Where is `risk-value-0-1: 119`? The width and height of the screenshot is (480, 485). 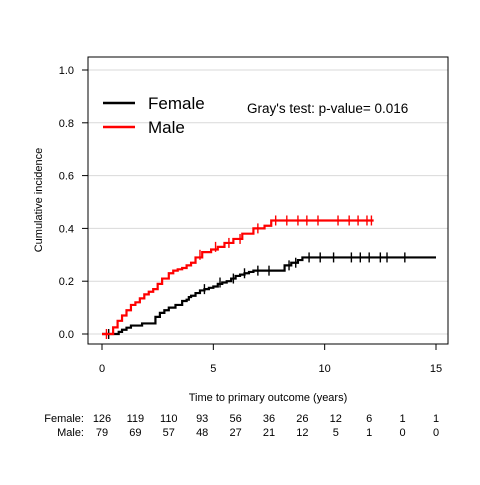
risk-value-0-1: 119 is located at coordinates (136, 419).